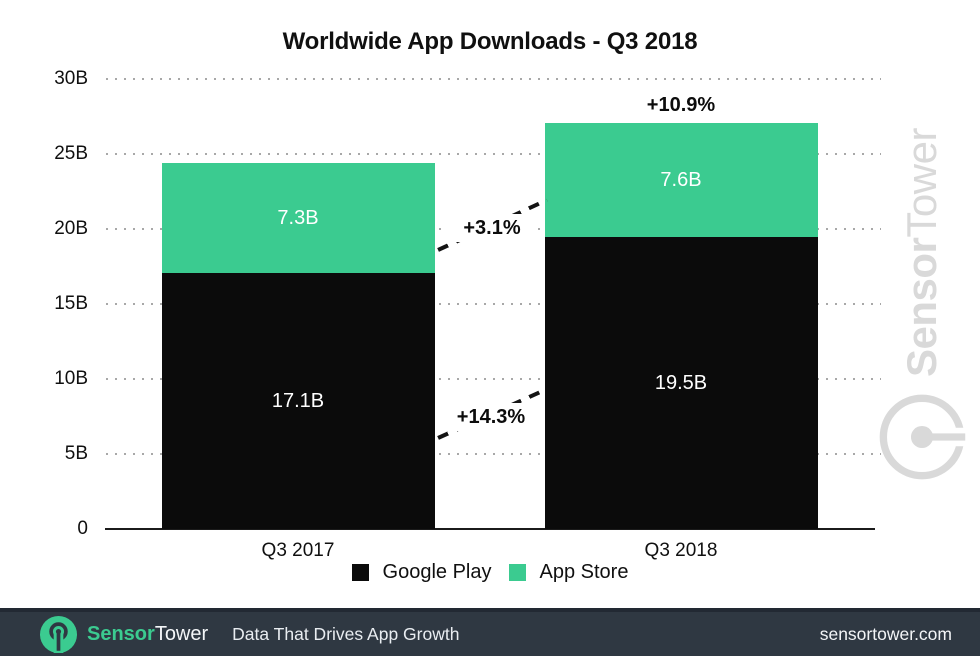 The height and width of the screenshot is (656, 980). I want to click on footer-tagline: Data That Drives App Growth, so click(346, 633).